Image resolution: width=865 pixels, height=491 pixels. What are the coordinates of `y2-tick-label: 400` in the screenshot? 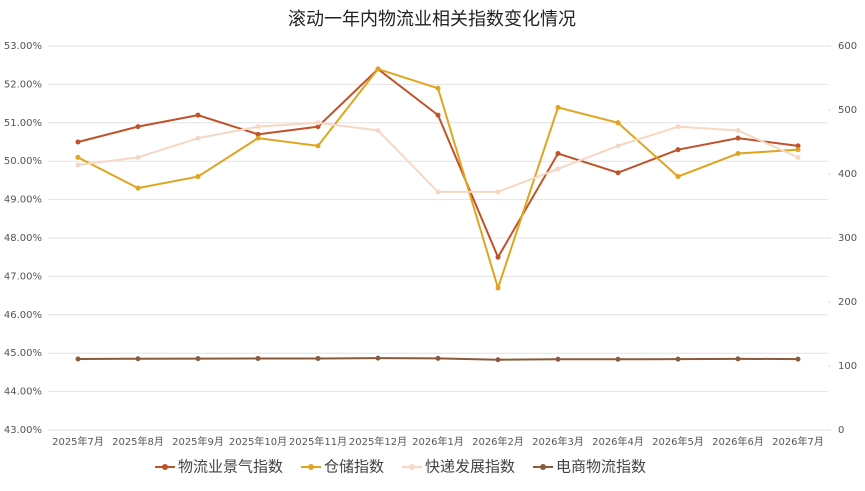 It's located at (847, 174).